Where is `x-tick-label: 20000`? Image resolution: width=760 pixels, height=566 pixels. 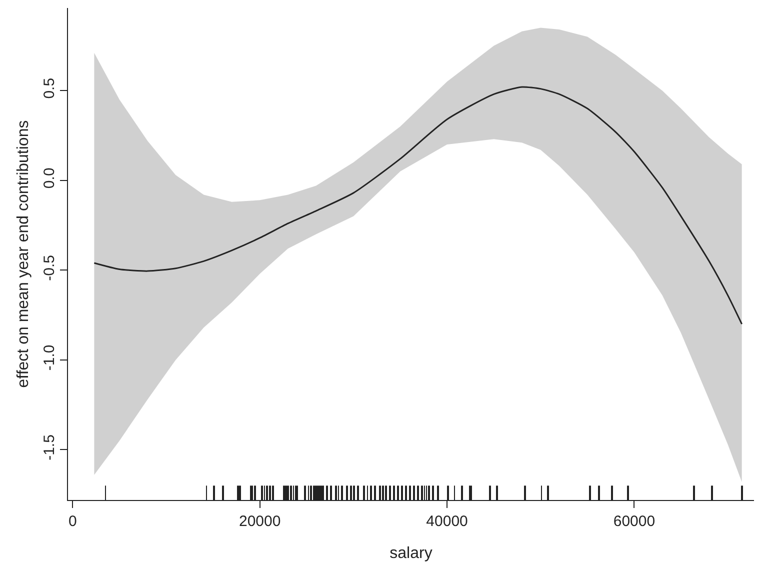
x-tick-label: 20000 is located at coordinates (260, 521).